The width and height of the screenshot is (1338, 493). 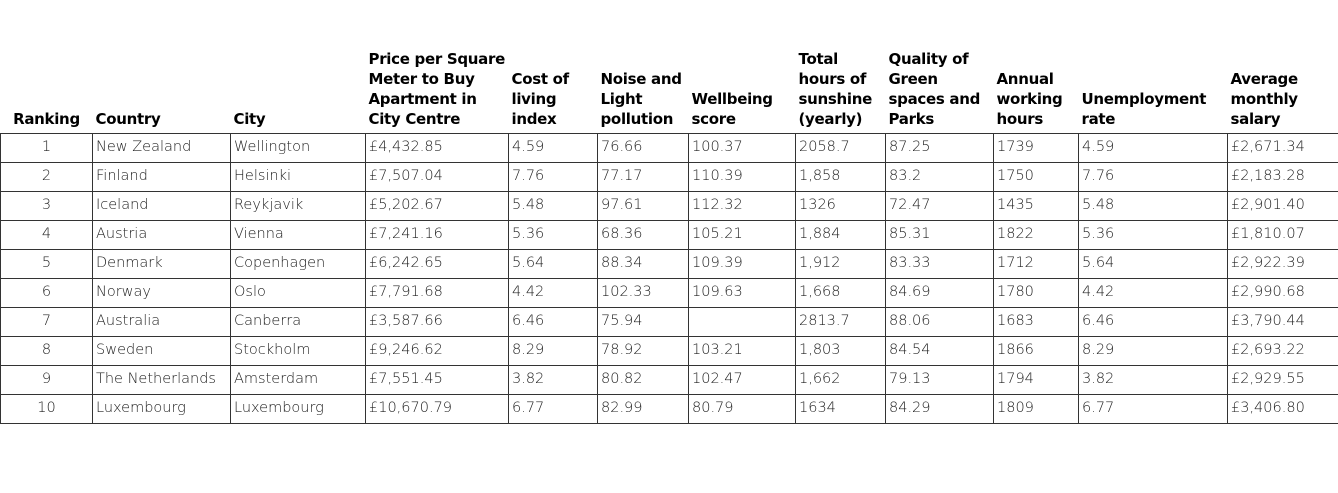 I want to click on table-cell: 109.63, so click(x=742, y=292).